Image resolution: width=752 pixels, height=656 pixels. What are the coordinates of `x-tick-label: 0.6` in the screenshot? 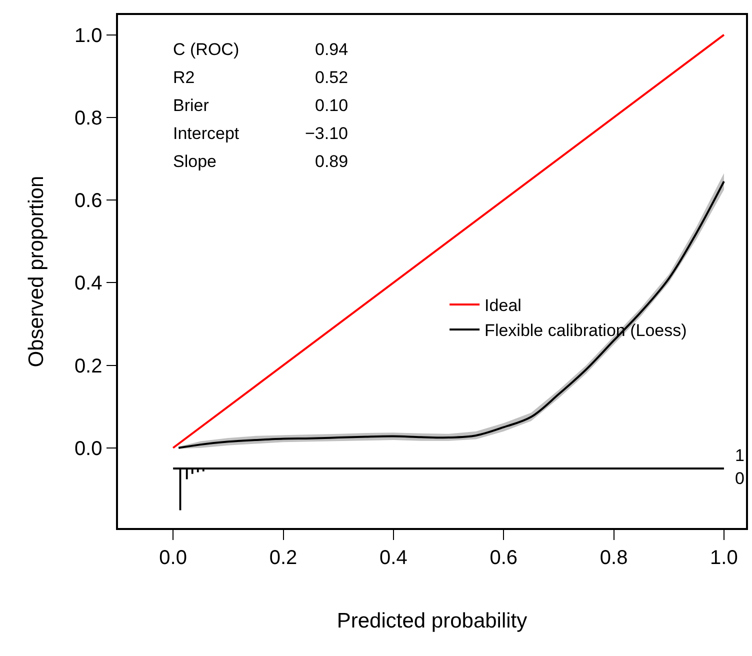 It's located at (504, 557).